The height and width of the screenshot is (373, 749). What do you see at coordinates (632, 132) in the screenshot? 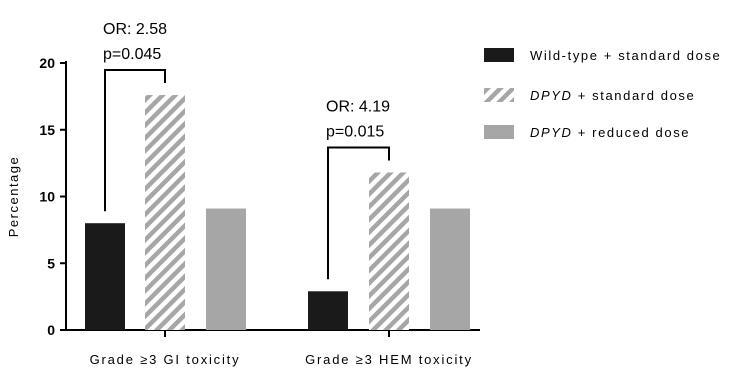
I see `legend-label-rest: + reduced dose` at bounding box center [632, 132].